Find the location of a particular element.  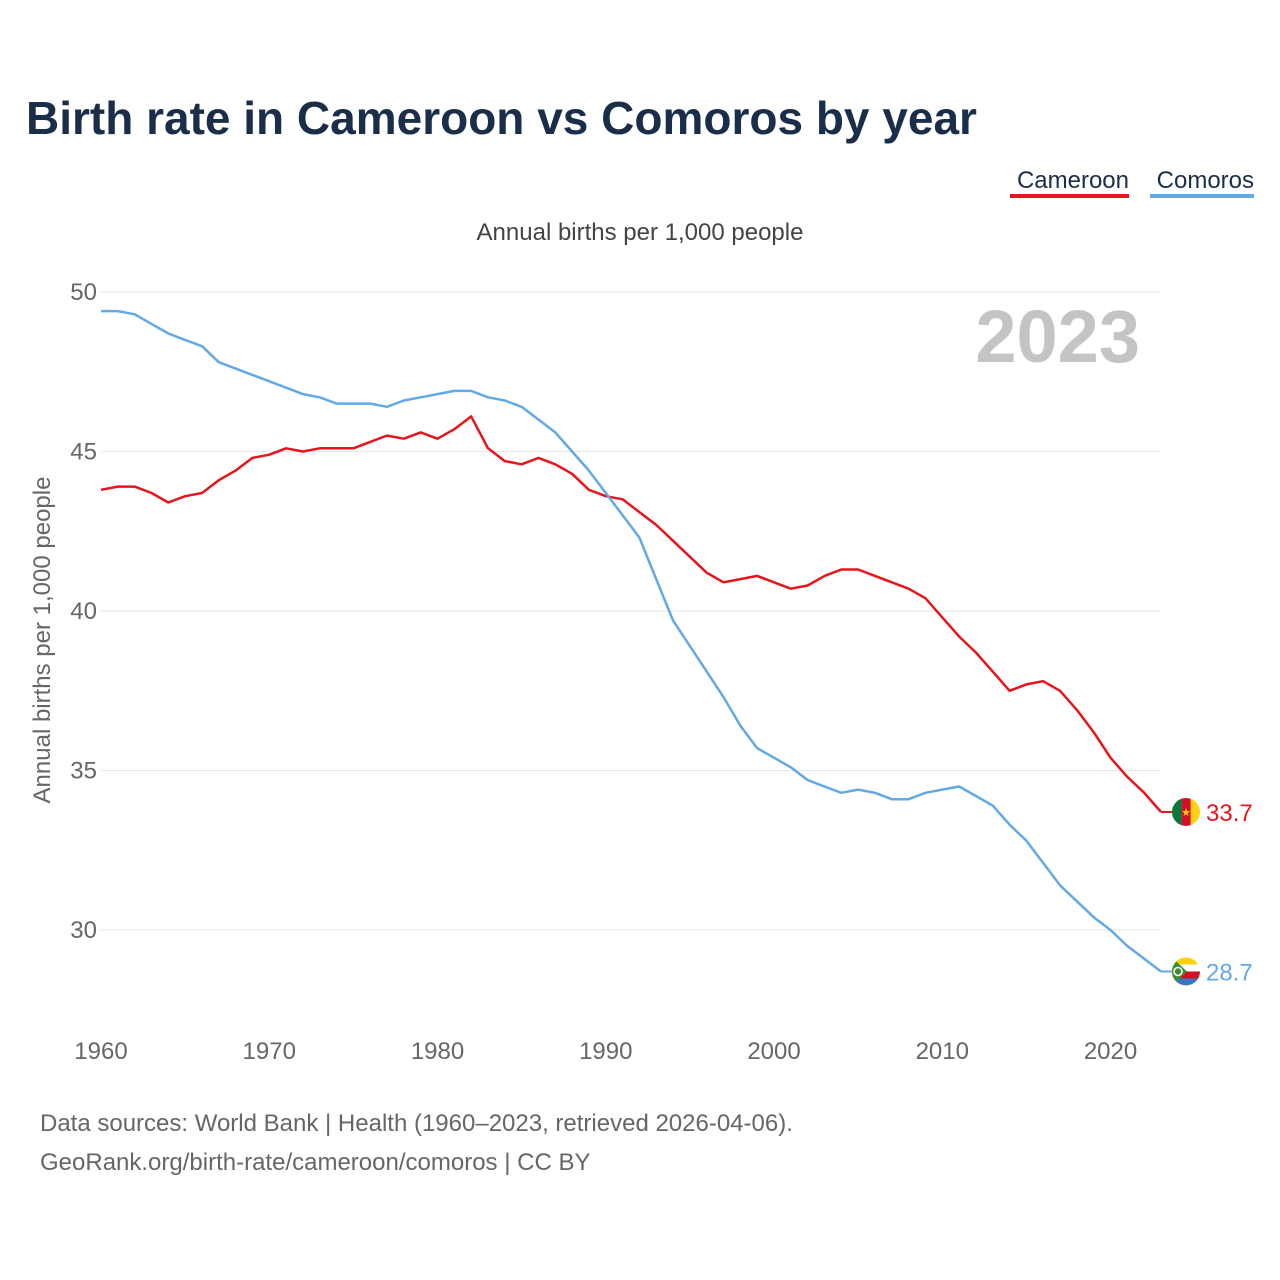

y-tick-label-40: 40 is located at coordinates (83, 611).